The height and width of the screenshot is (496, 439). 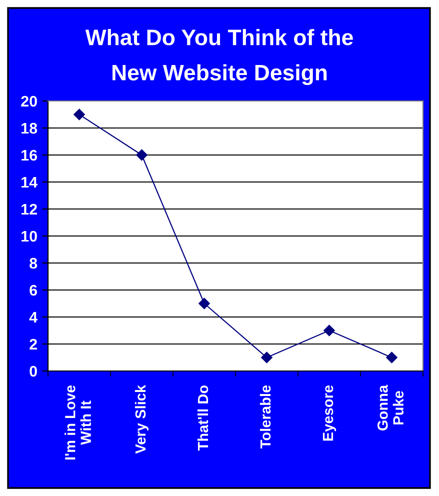 I want to click on x-tick-label: Eyesore, so click(x=329, y=413).